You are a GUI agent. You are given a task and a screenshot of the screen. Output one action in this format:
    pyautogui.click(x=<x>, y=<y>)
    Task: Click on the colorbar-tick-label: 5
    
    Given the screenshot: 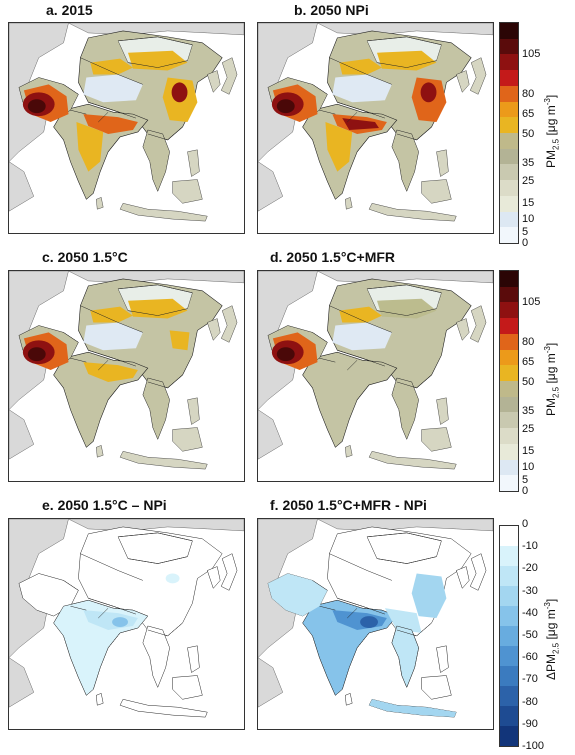 What is the action you would take?
    pyautogui.click(x=525, y=231)
    